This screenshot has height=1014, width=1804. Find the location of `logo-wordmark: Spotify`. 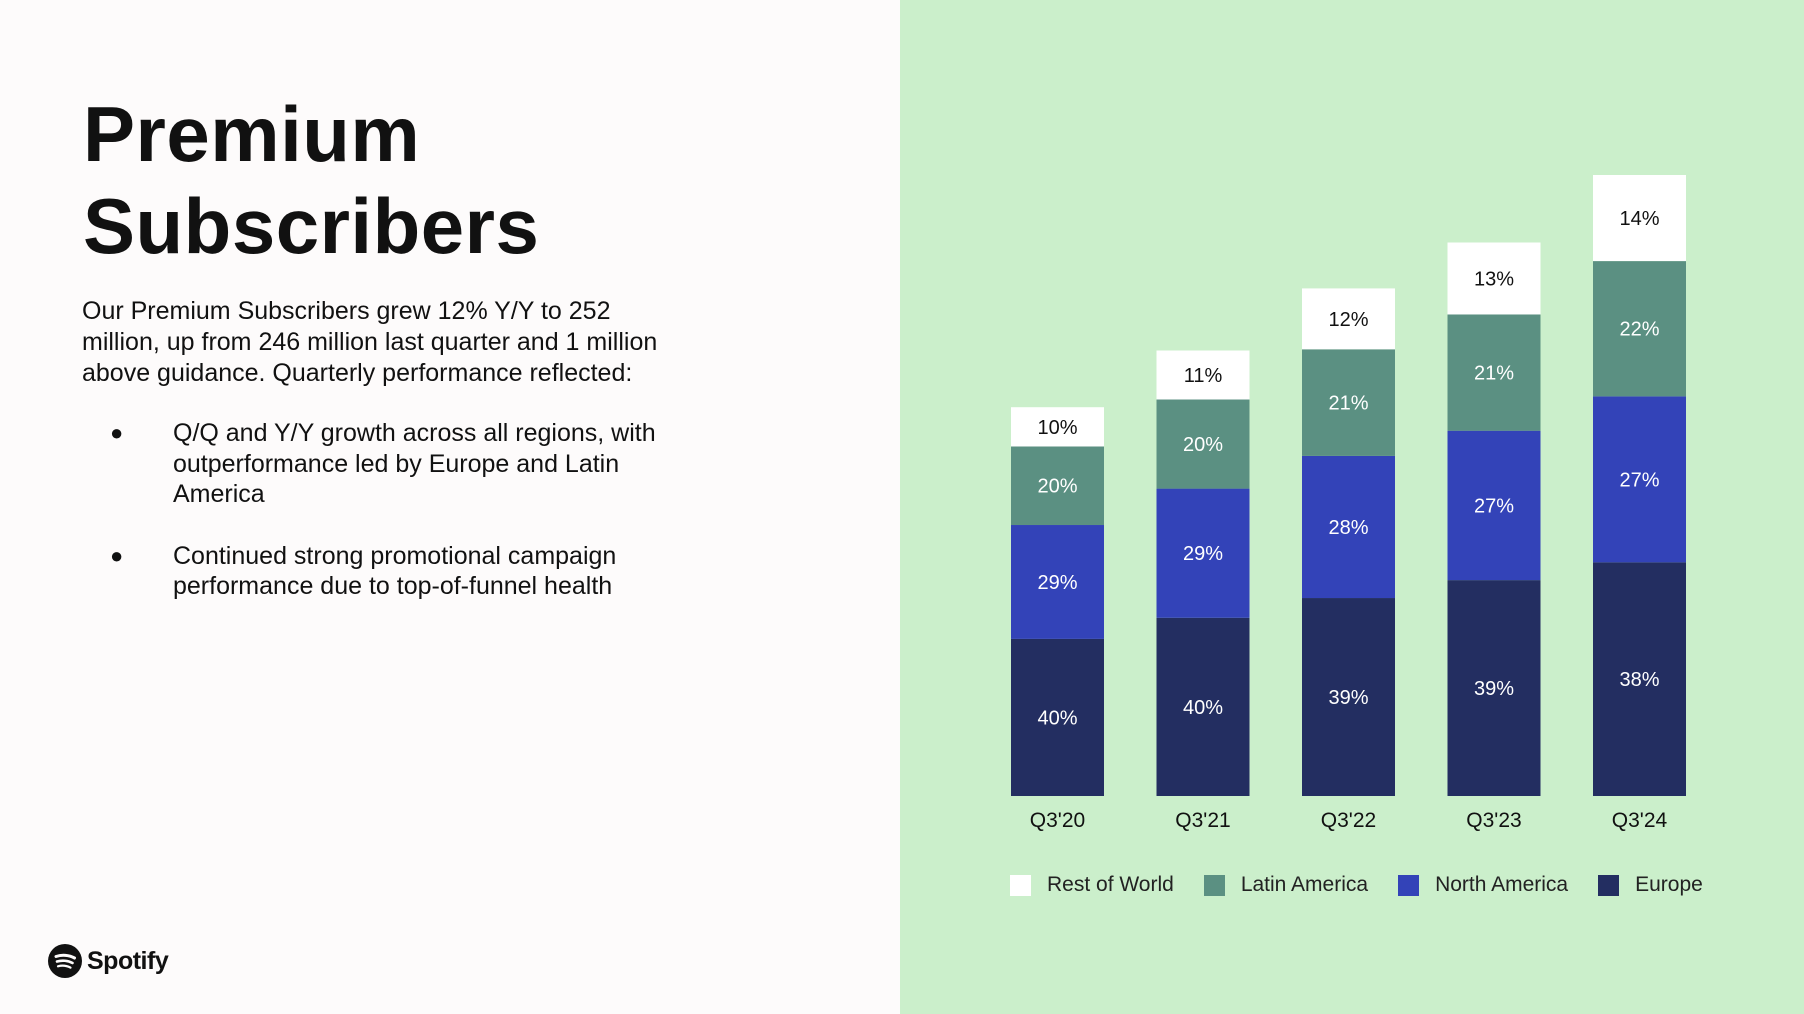

logo-wordmark: Spotify is located at coordinates (128, 960).